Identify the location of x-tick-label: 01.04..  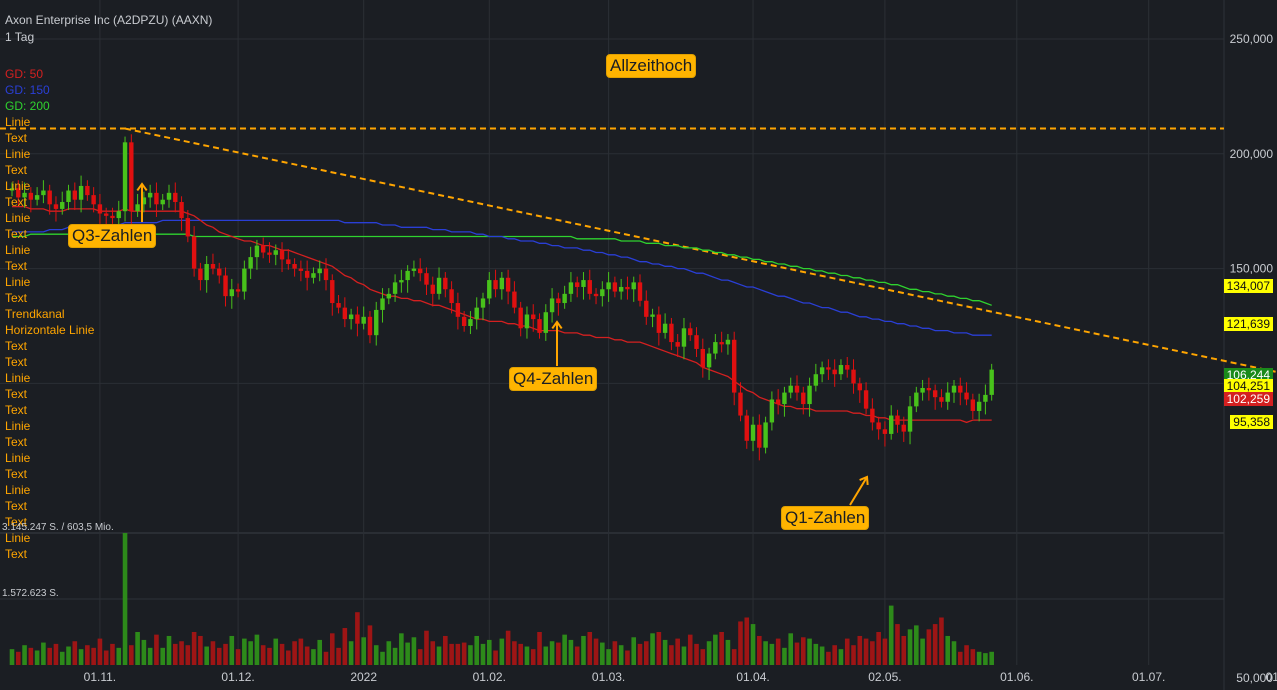
(752, 677).